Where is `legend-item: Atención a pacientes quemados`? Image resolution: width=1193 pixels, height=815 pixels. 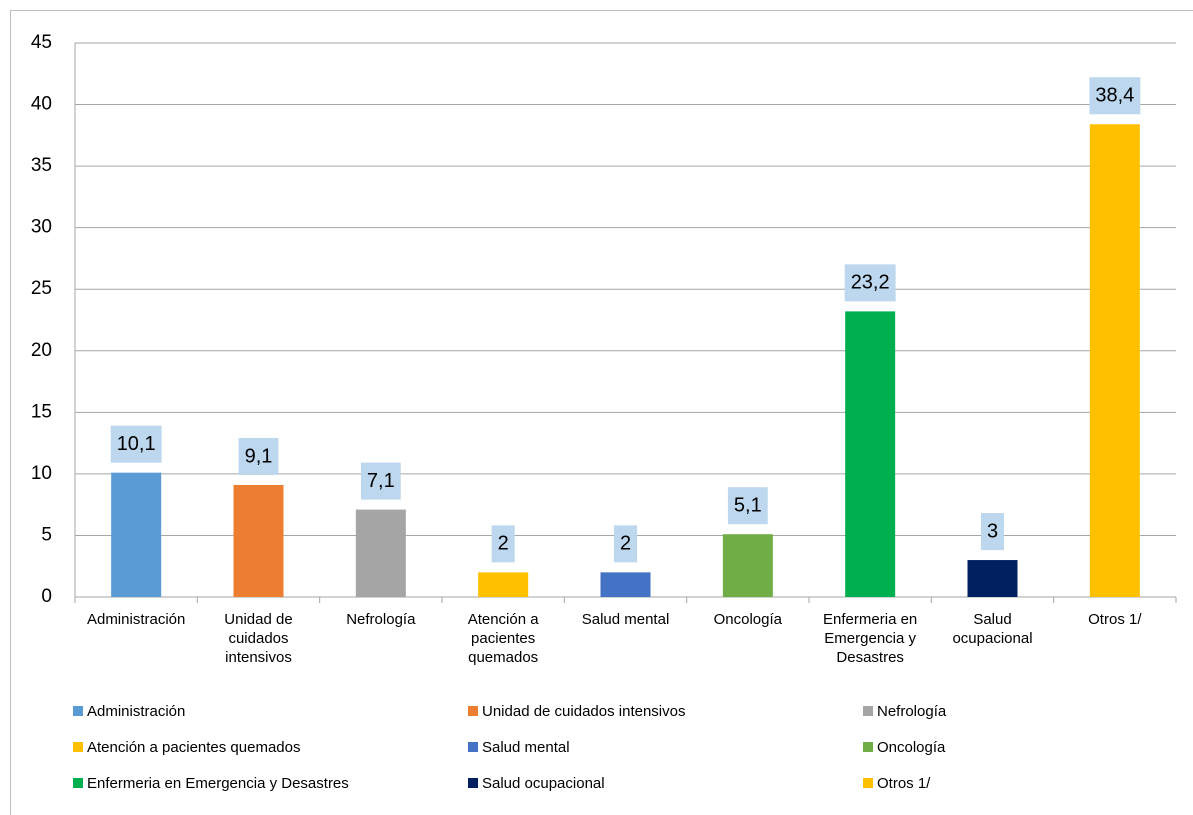
legend-item: Atención a pacientes quemados is located at coordinates (186, 747).